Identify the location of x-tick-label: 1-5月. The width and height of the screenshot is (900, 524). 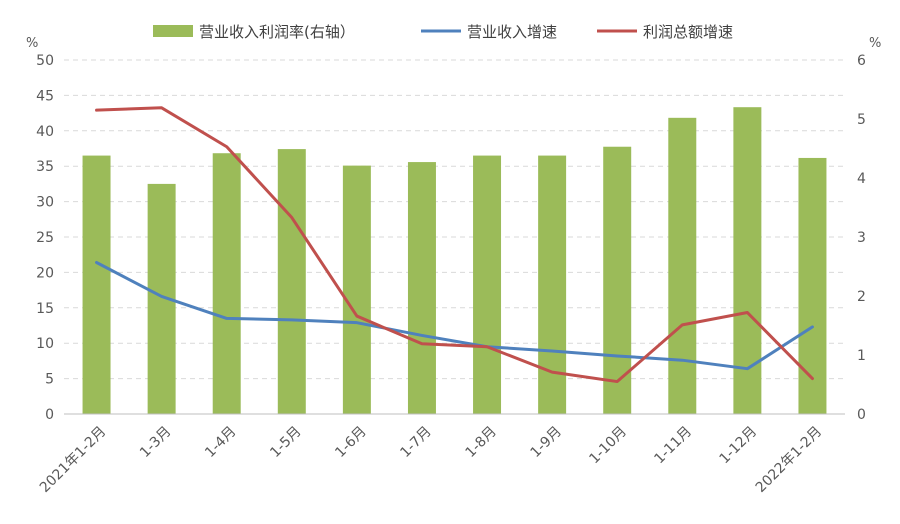
(285, 442).